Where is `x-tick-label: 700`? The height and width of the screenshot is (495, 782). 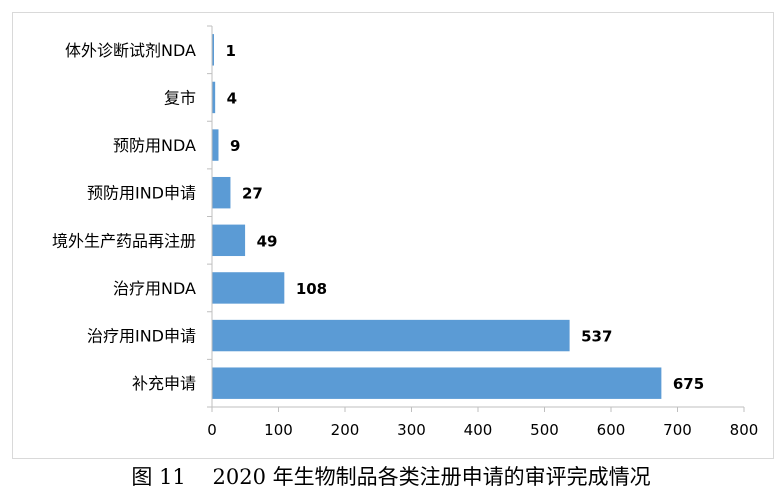 x-tick-label: 700 is located at coordinates (677, 430).